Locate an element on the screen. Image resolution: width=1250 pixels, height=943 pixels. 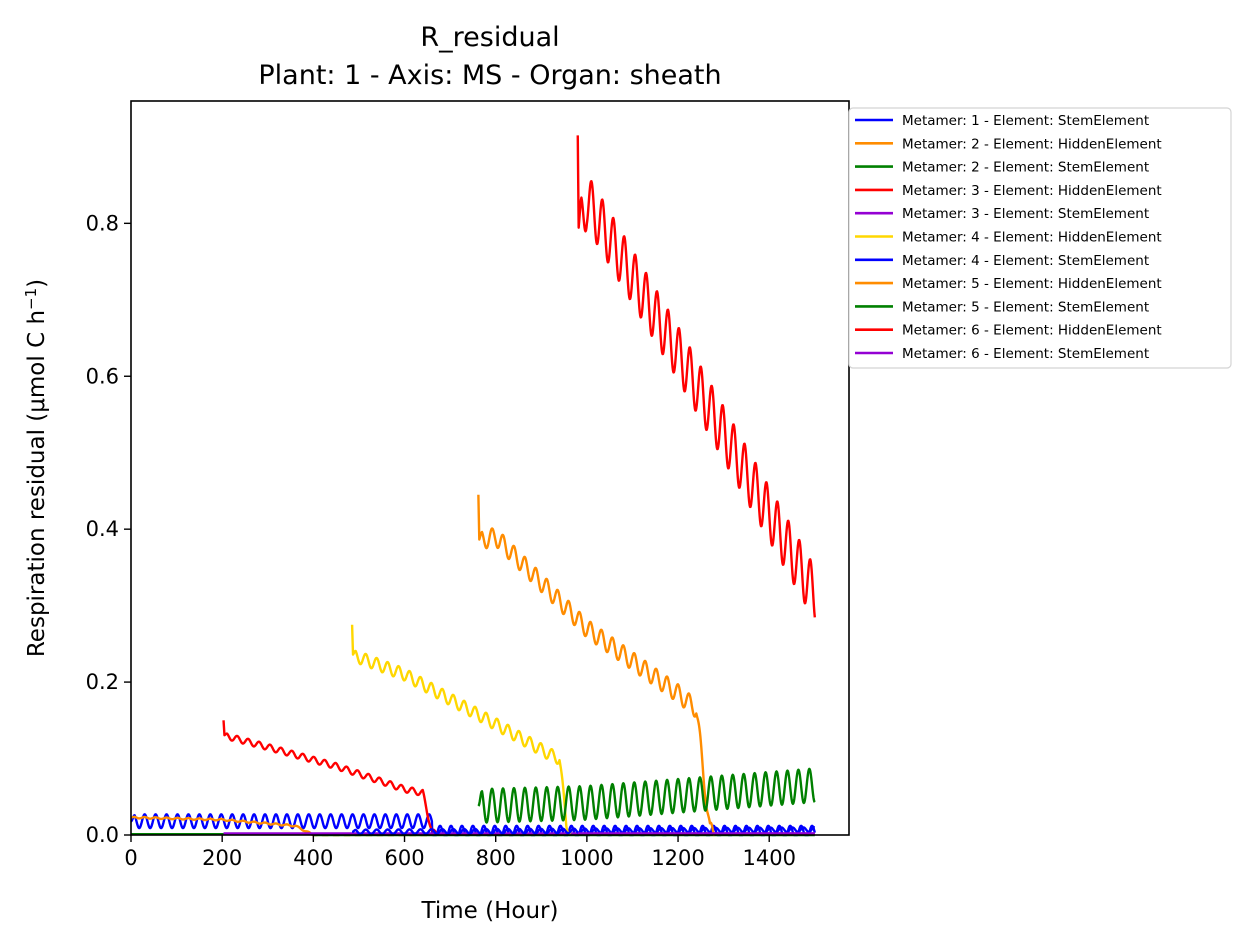
legend-label: Metamer: 4 - Element: StemElement is located at coordinates (1025, 261).